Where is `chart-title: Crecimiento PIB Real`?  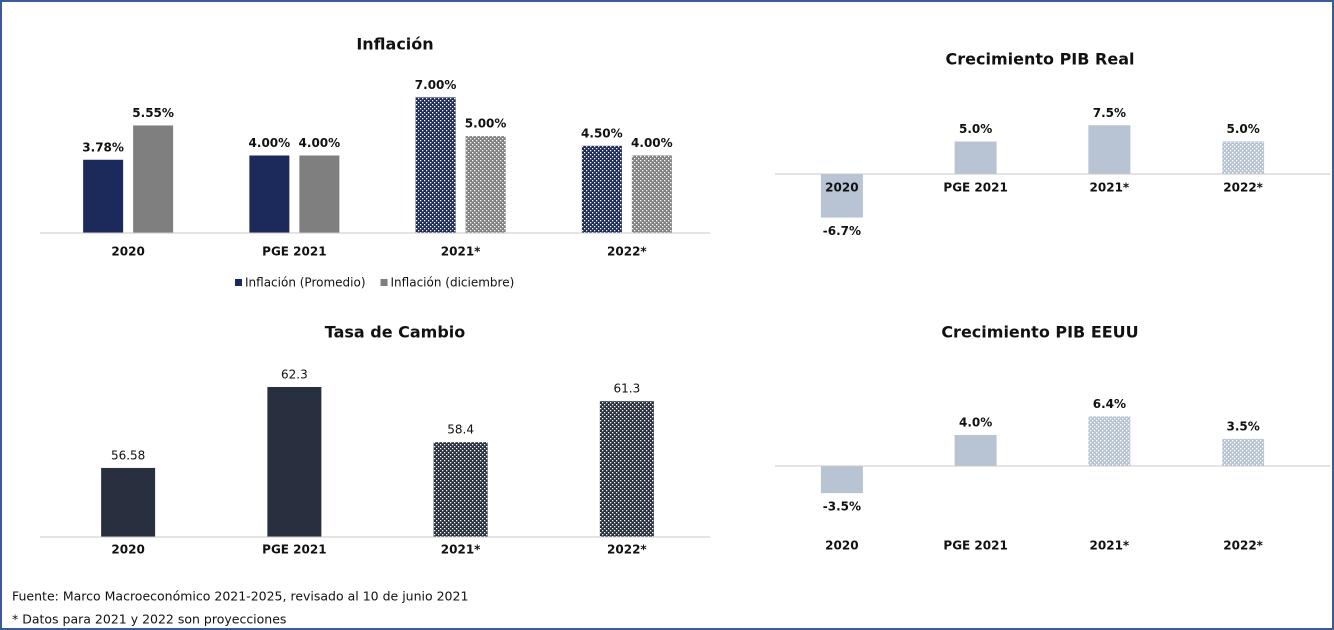
chart-title: Crecimiento PIB Real is located at coordinates (1040, 59).